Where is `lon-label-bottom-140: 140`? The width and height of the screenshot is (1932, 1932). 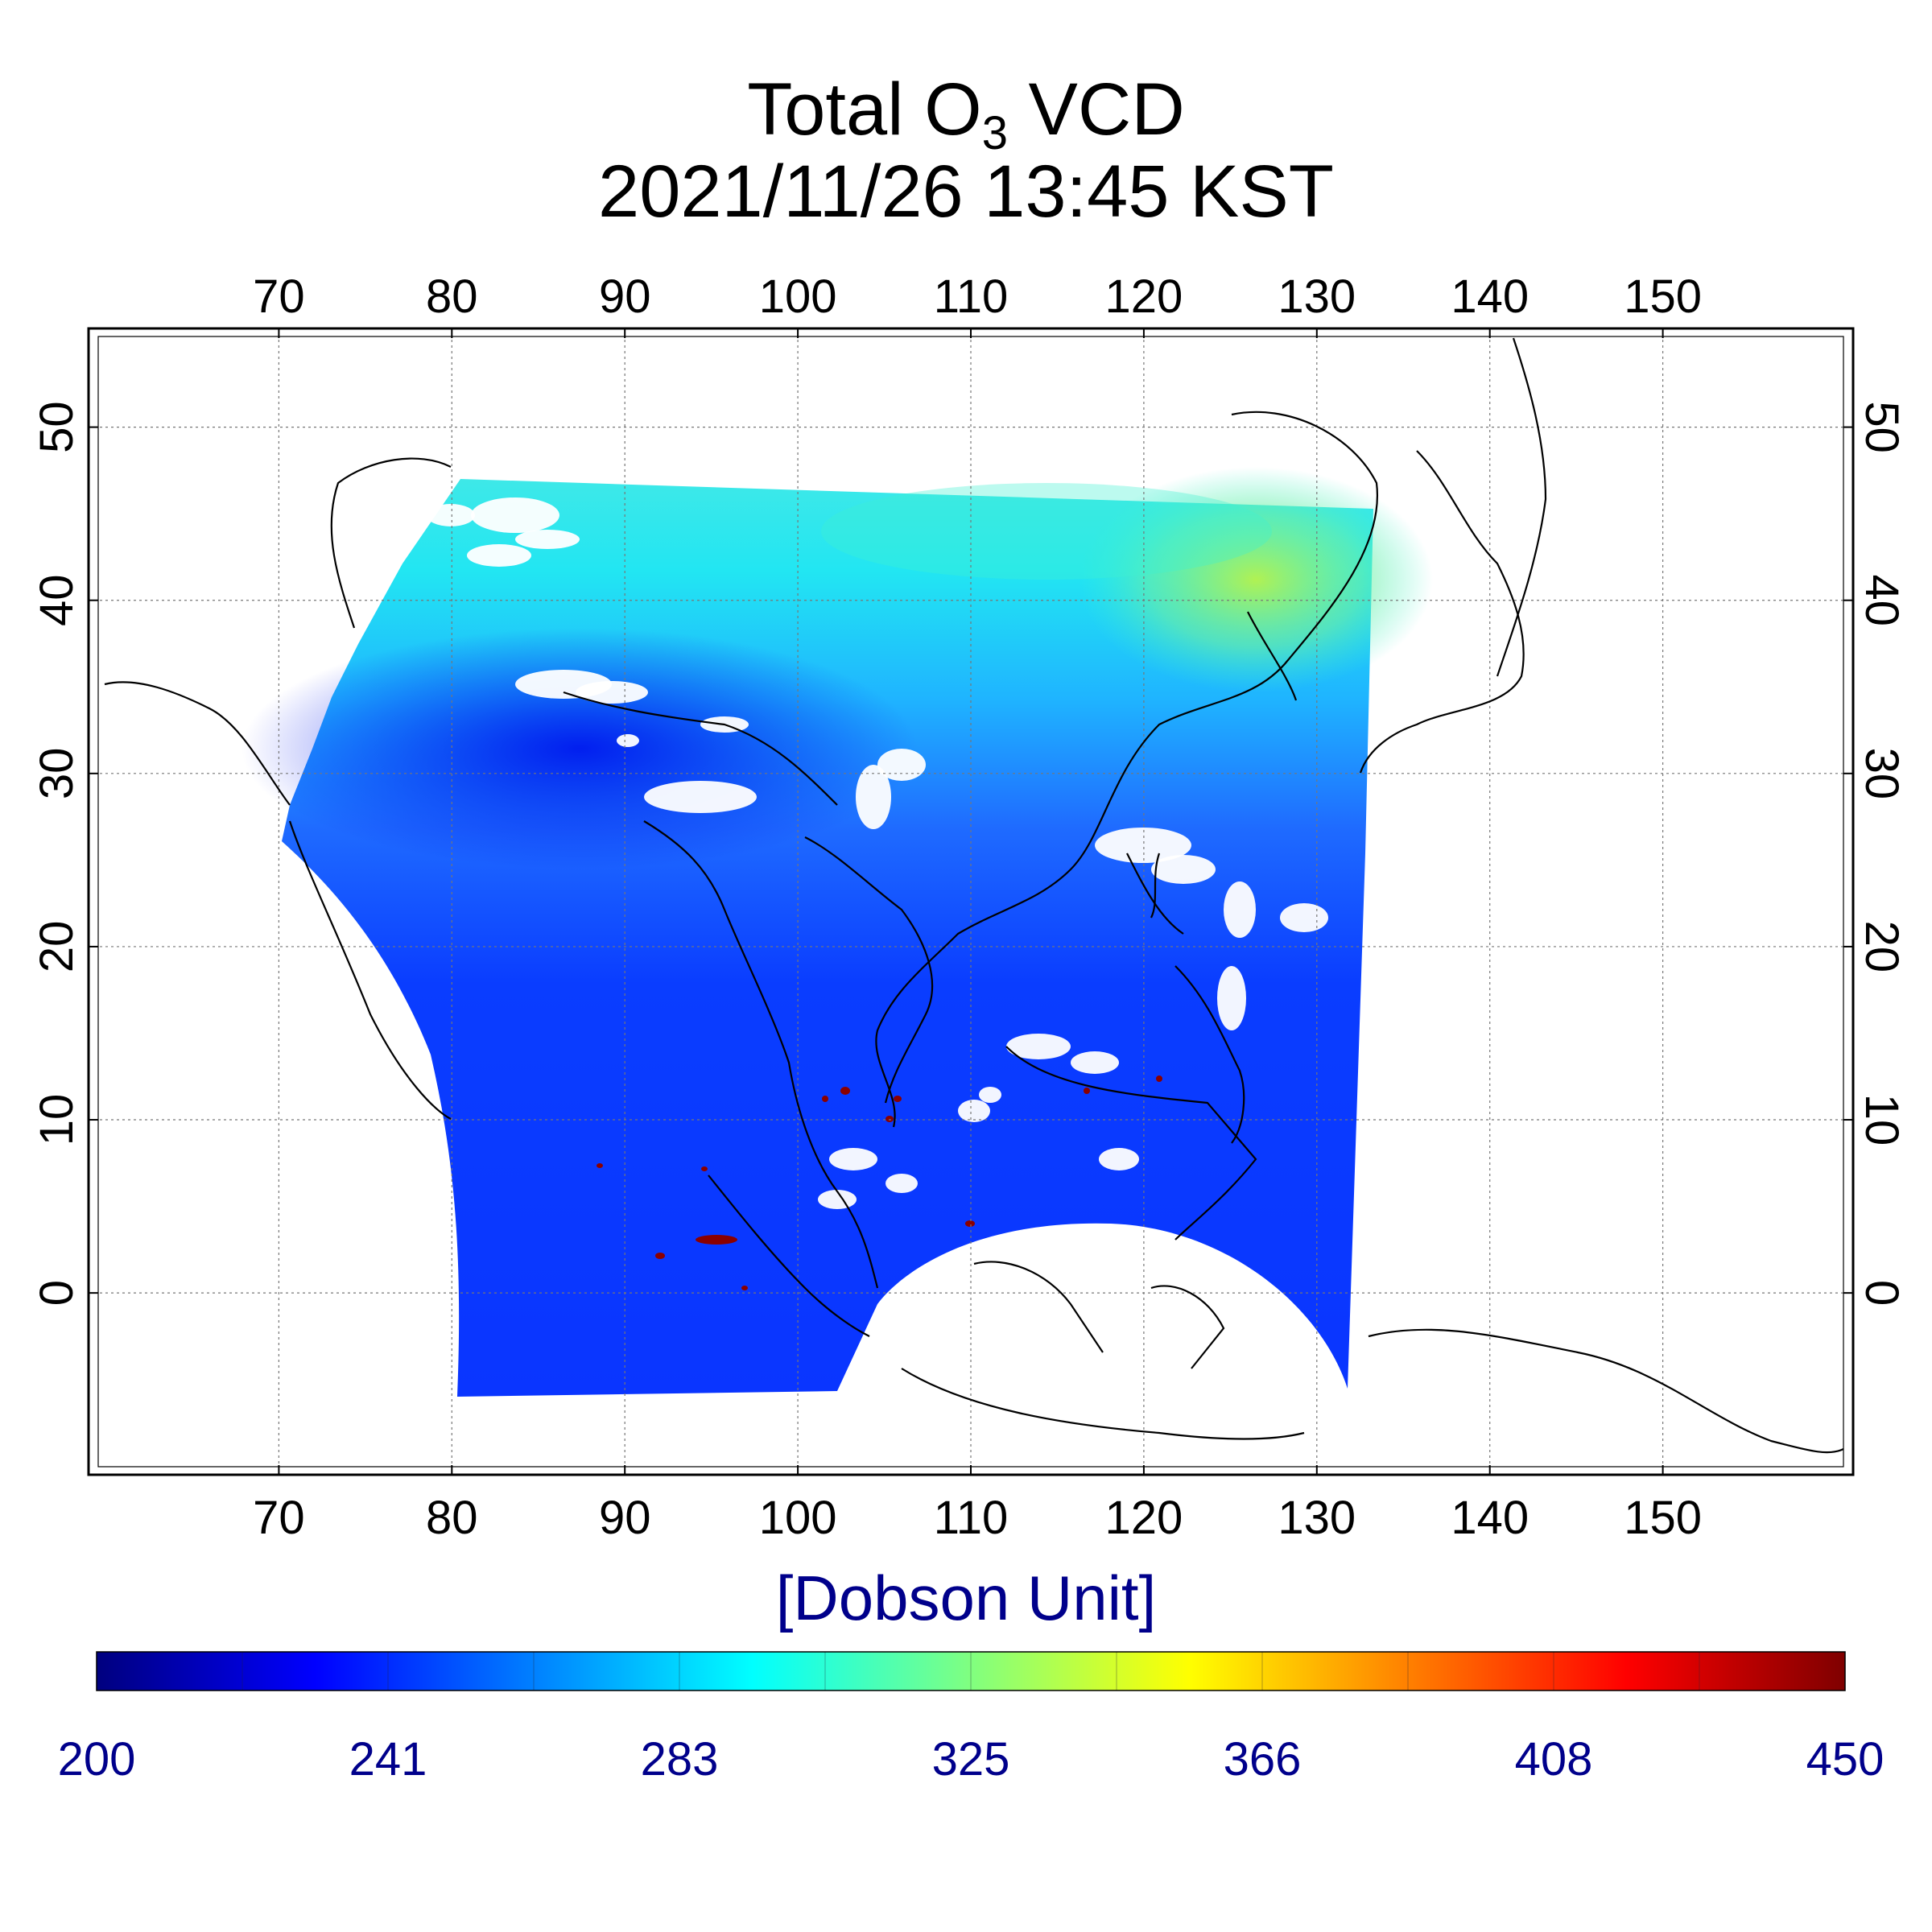
lon-label-bottom-140: 140 is located at coordinates (1490, 1518).